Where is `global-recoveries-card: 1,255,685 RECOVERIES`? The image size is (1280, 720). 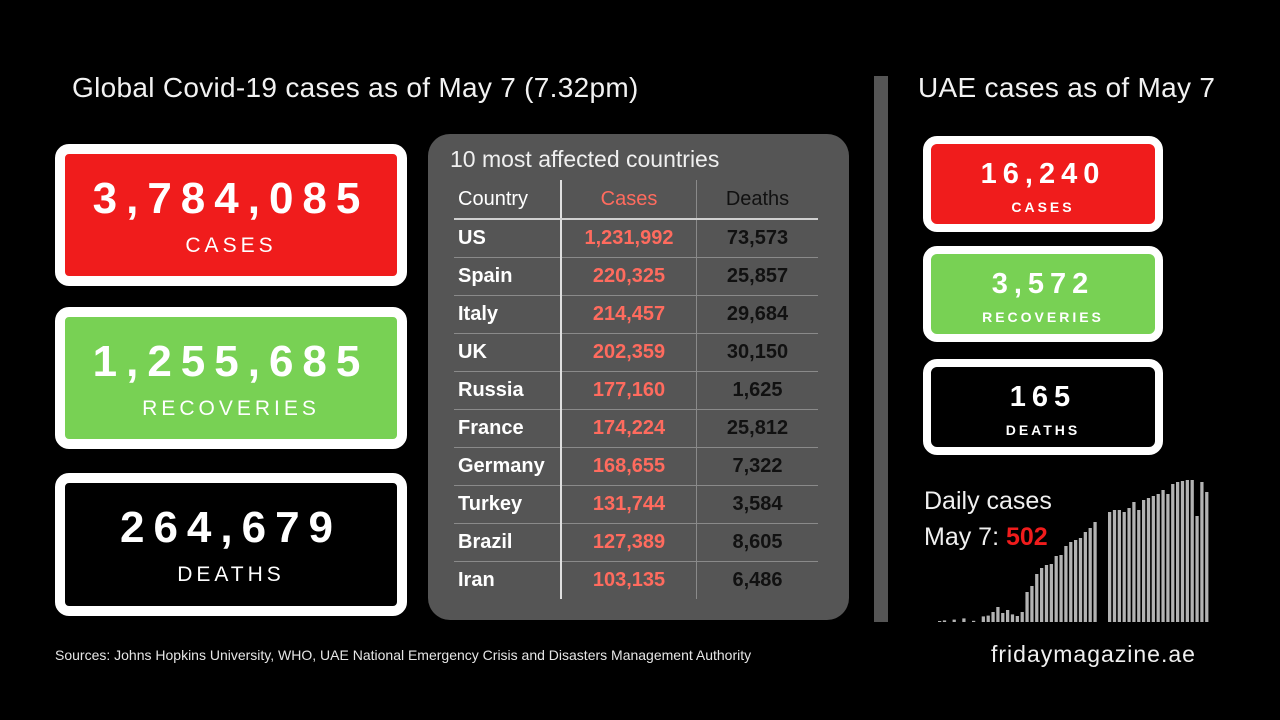
global-recoveries-card: 1,255,685 RECOVERIES is located at coordinates (231, 378).